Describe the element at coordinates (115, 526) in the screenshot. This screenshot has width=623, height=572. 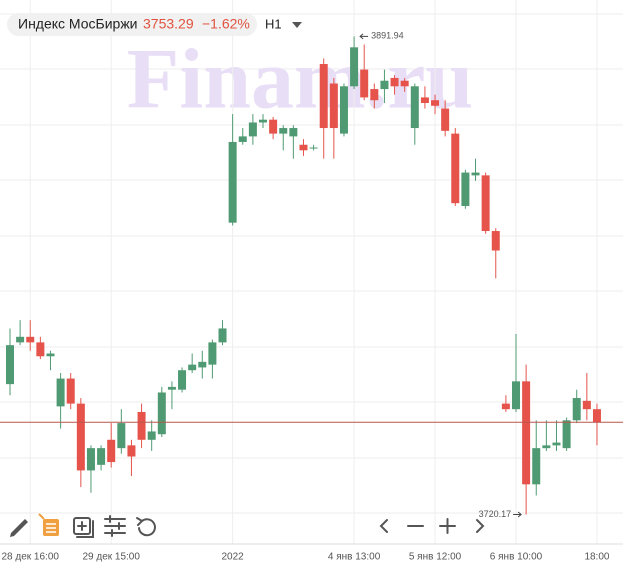
I see `settings` at that location.